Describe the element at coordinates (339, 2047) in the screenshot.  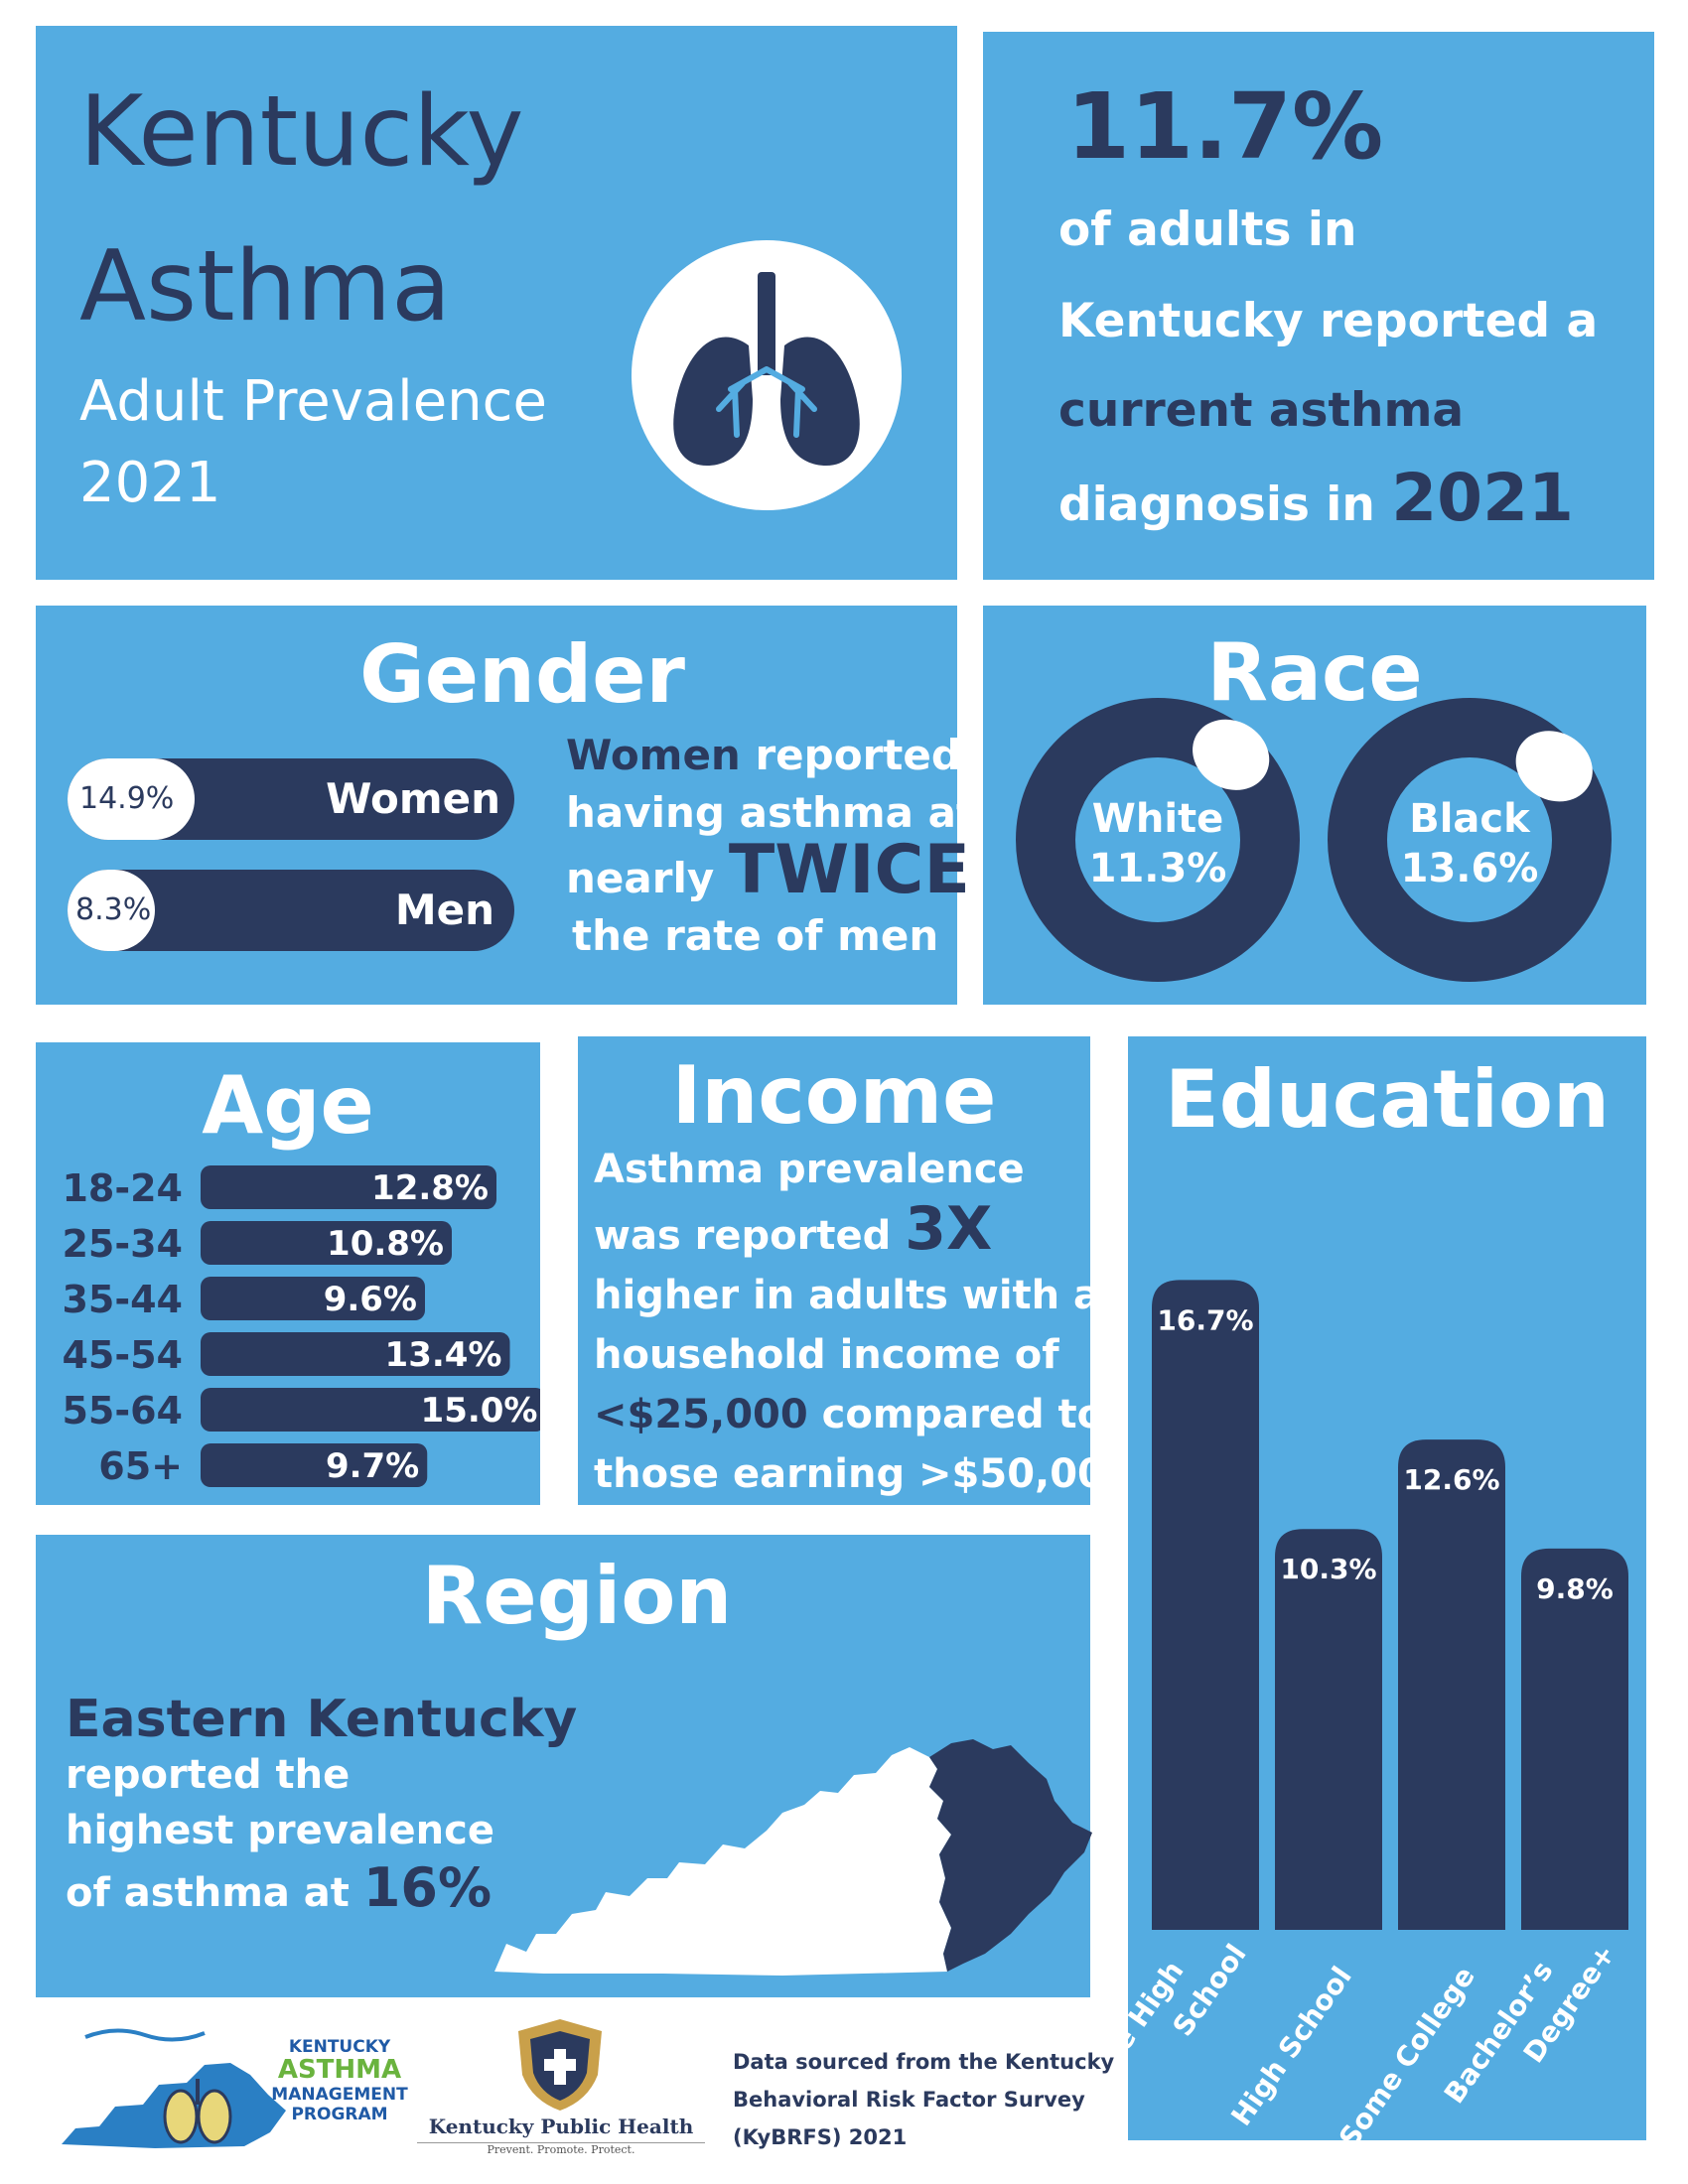
I see `logo1-line1: KENTUCKY` at that location.